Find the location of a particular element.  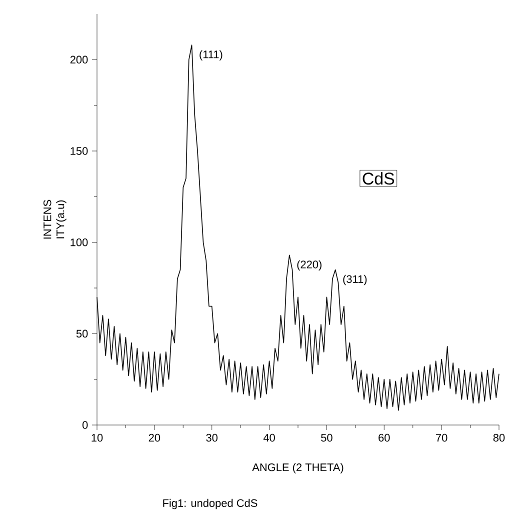

annotation: (311) is located at coordinates (355, 280).